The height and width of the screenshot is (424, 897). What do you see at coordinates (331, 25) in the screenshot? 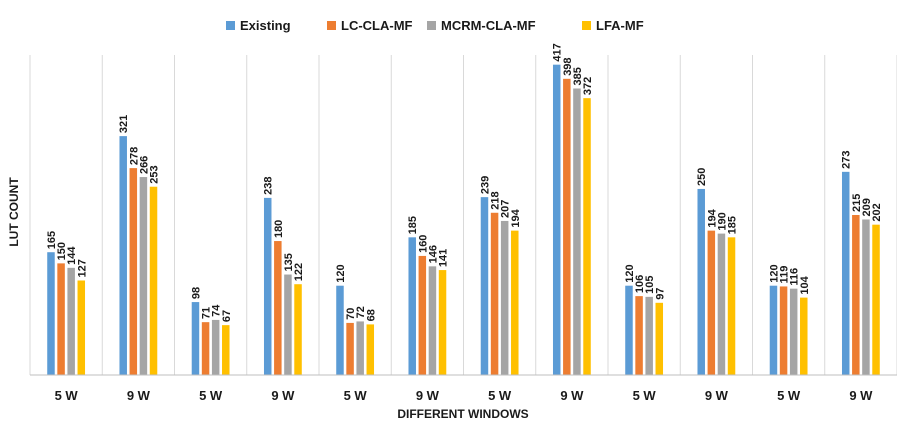
I see `legend-swatch-lc-cla-mf` at bounding box center [331, 25].